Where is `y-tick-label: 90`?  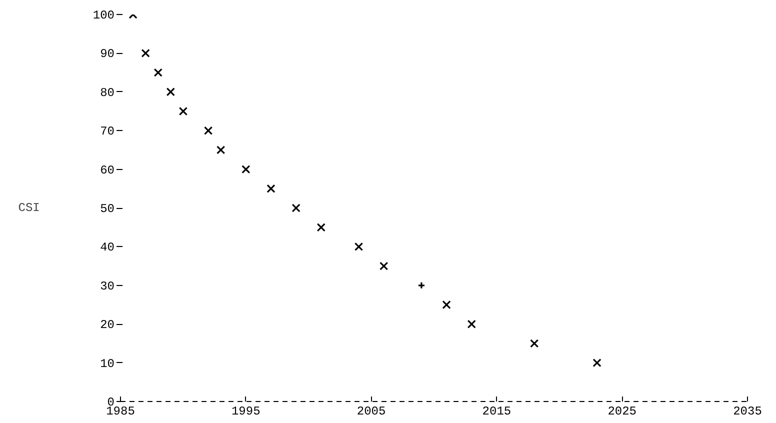
y-tick-label: 90 is located at coordinates (107, 54).